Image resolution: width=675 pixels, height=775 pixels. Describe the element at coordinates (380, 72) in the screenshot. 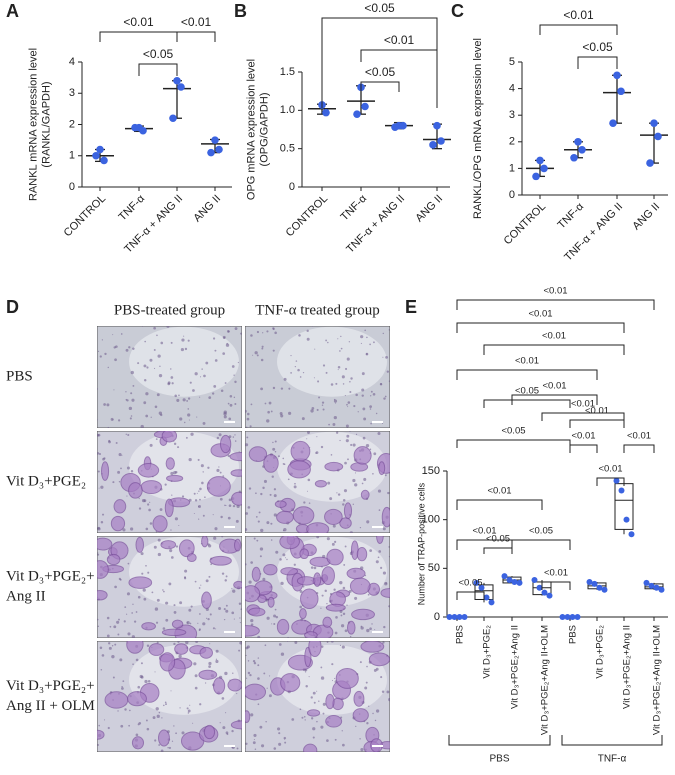

I see `significance-label: <0.05` at that location.